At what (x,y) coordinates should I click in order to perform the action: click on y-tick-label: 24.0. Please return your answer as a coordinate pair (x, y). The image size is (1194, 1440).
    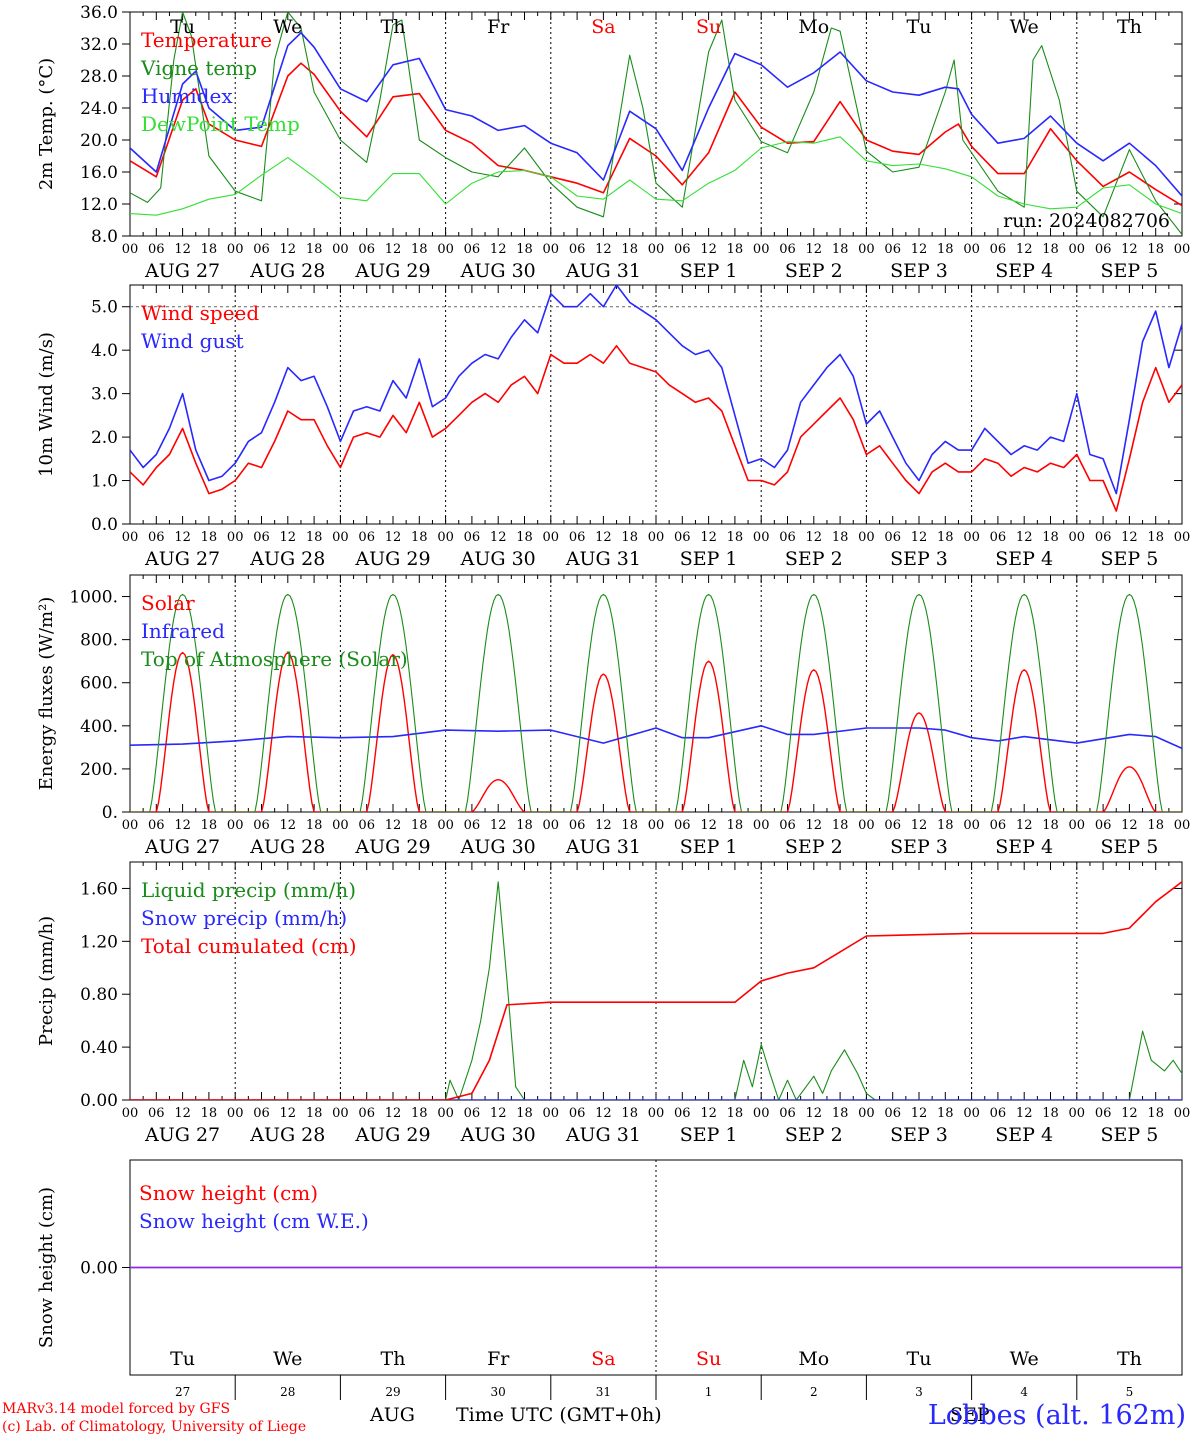
    Looking at the image, I should click on (99, 109).